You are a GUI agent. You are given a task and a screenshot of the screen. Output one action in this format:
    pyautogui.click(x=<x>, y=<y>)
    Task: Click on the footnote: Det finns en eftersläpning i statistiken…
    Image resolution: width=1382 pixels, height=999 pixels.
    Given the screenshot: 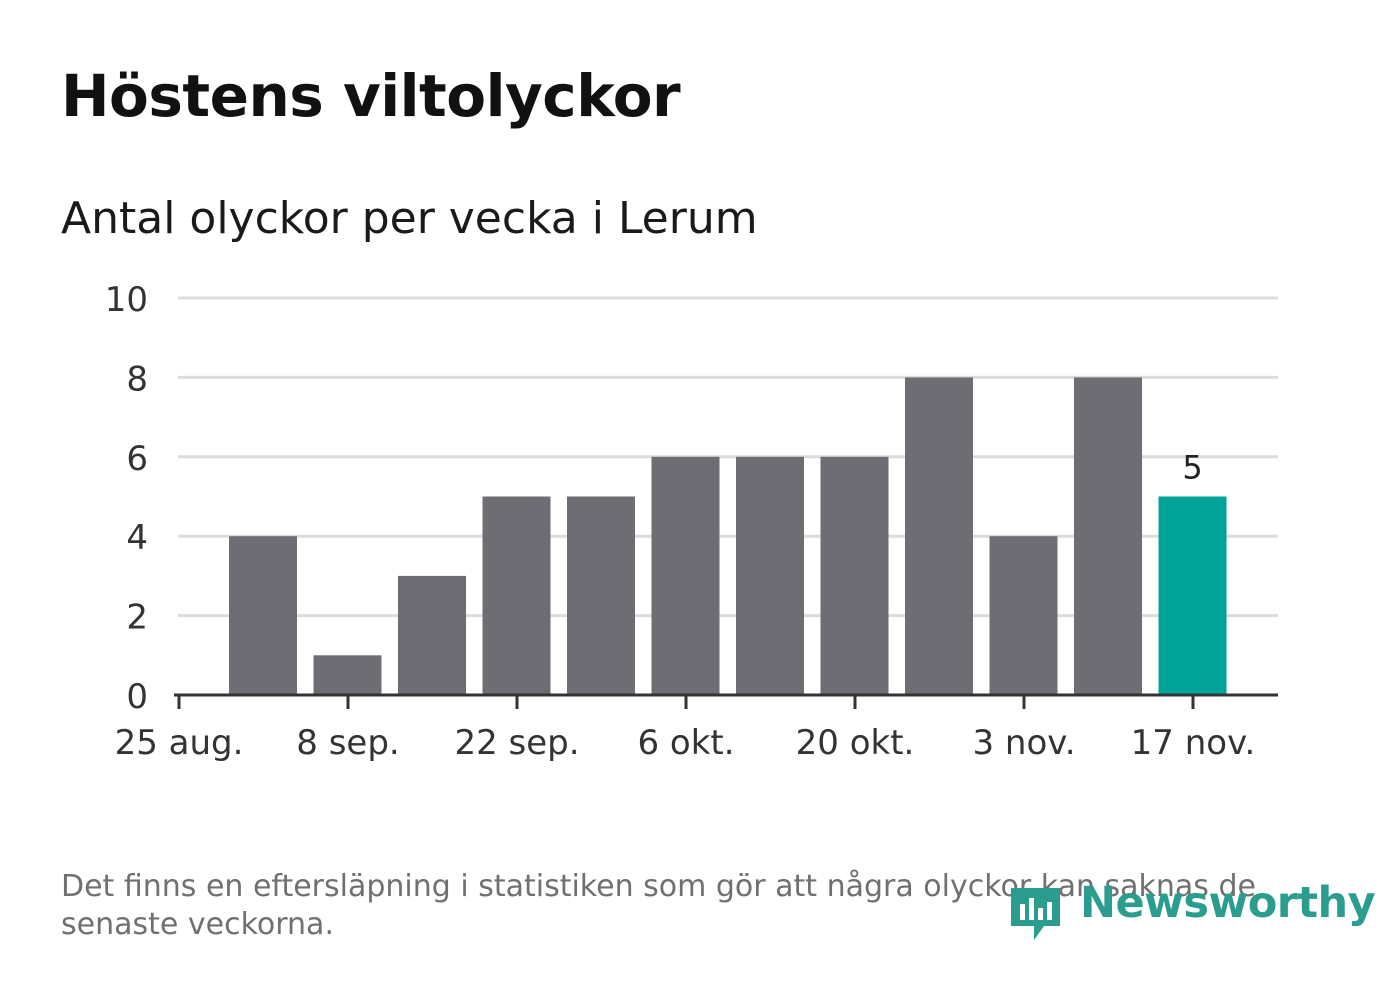 What is the action you would take?
    pyautogui.click(x=658, y=905)
    